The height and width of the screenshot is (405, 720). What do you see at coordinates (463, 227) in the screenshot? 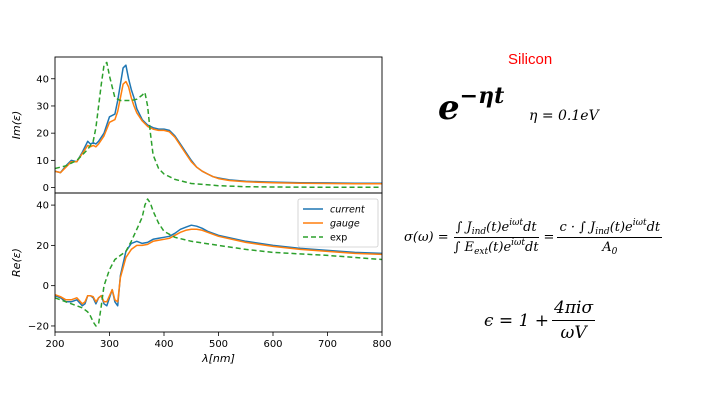
I see `f1-num-a: ∫ J` at bounding box center [463, 227].